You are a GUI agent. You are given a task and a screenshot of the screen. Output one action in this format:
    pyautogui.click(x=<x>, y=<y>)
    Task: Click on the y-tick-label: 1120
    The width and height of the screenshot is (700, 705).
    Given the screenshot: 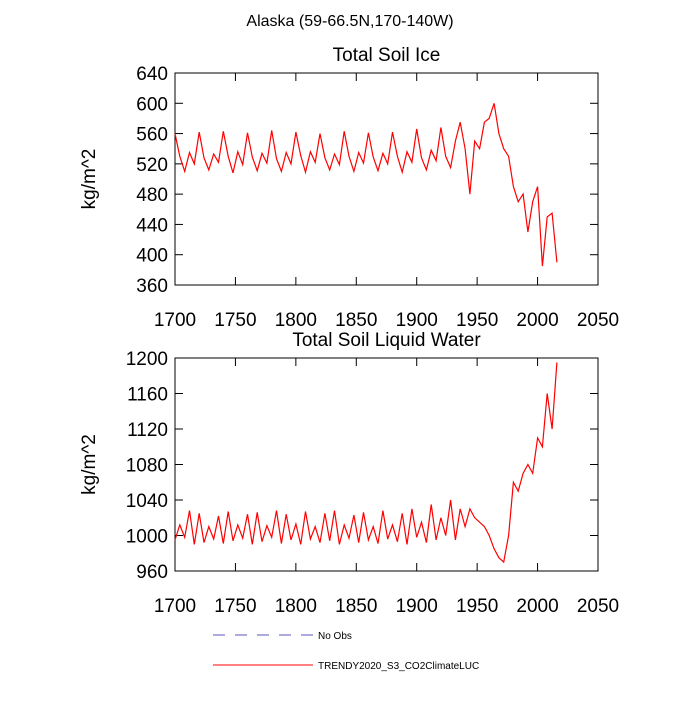 What is the action you would take?
    pyautogui.click(x=147, y=430)
    